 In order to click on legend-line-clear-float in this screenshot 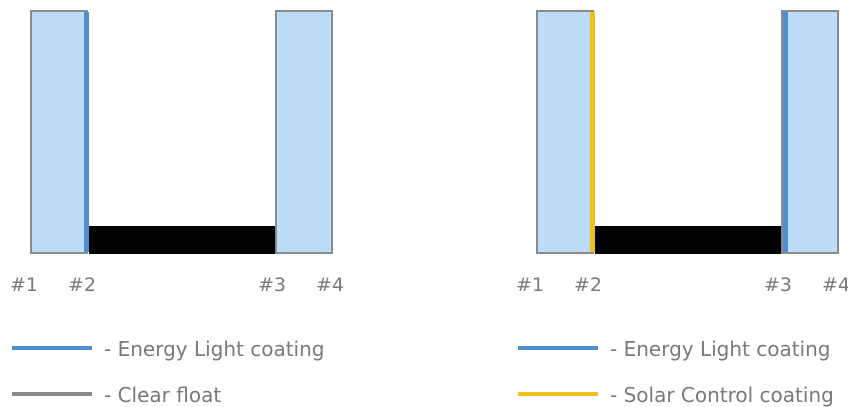, I will do `click(52, 394)`.